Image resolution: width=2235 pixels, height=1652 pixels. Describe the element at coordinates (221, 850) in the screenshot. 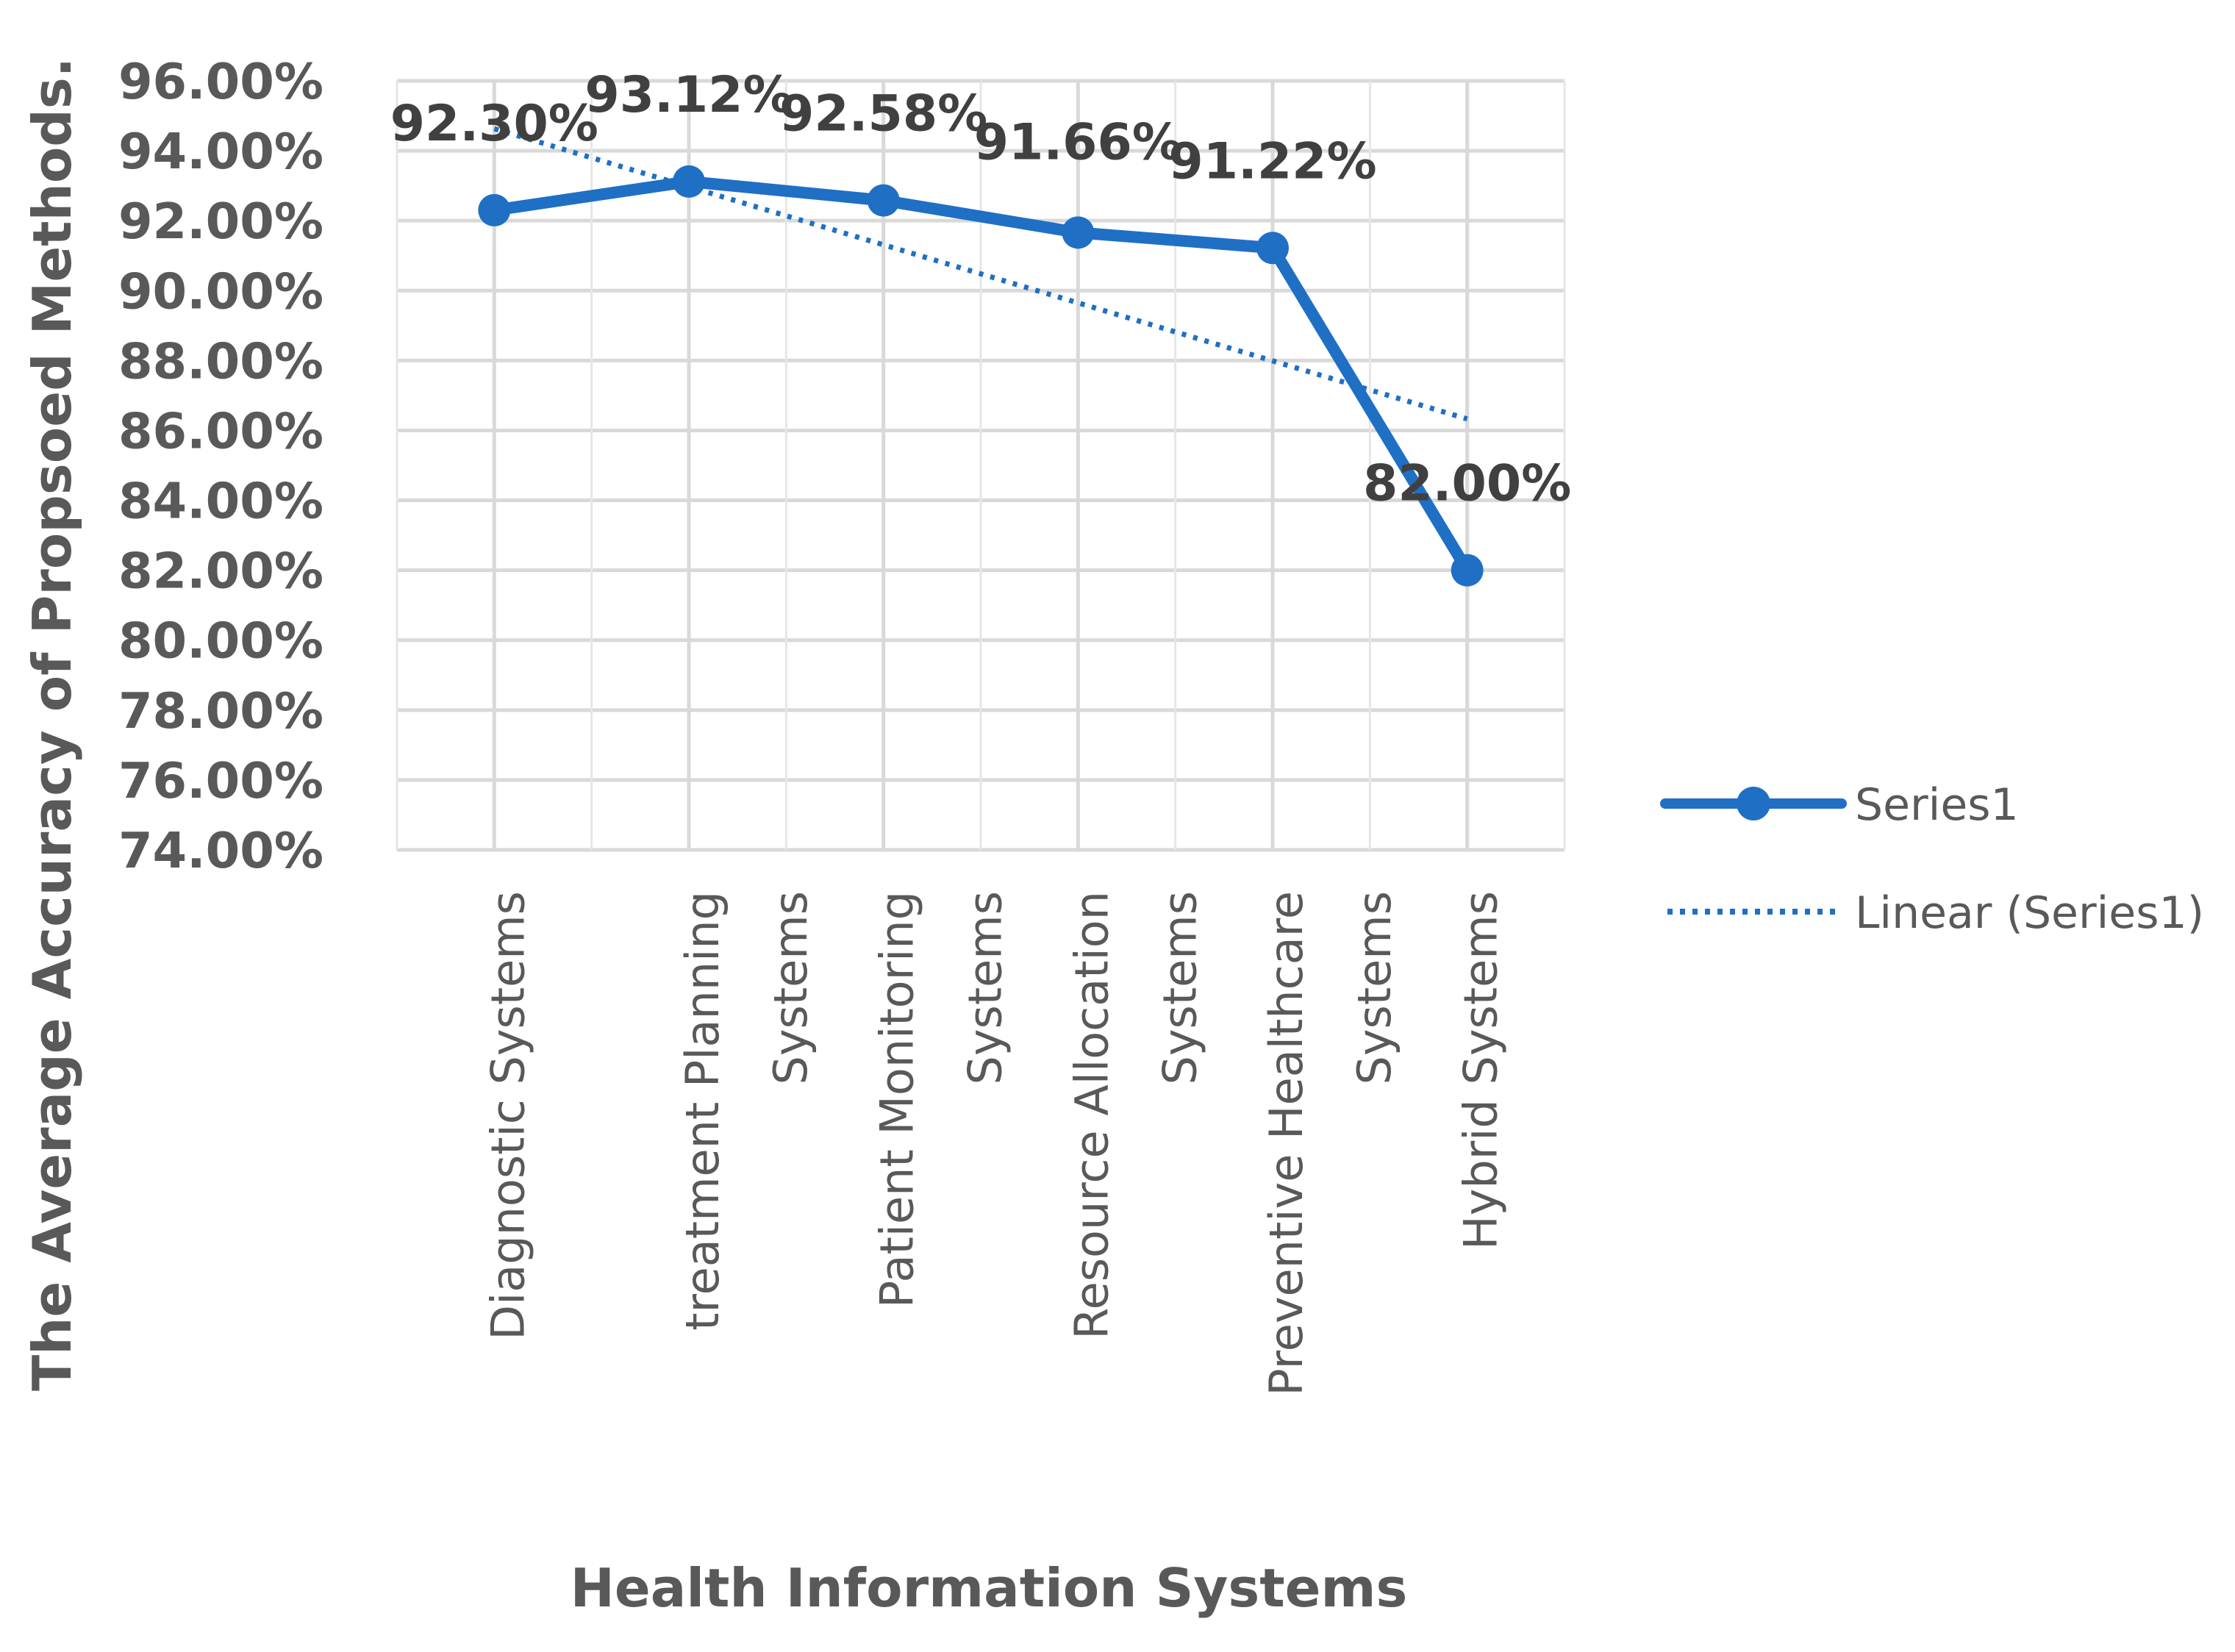

I see `y-tick-label: 74.00%` at that location.